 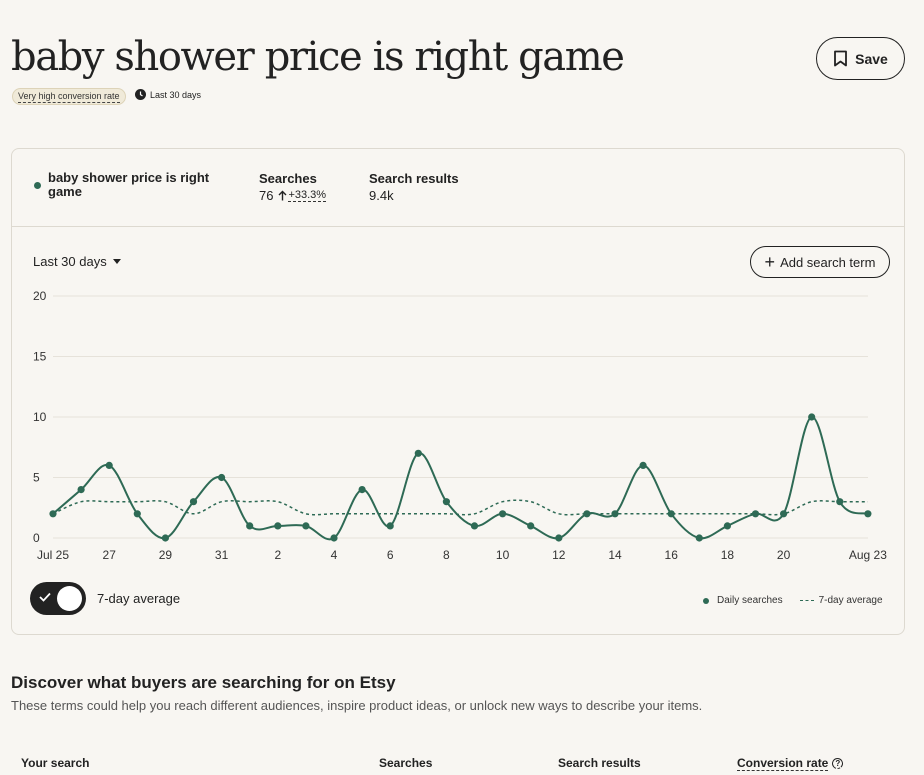 What do you see at coordinates (139, 598) in the screenshot?
I see `average-toggle-label: 7-day average` at bounding box center [139, 598].